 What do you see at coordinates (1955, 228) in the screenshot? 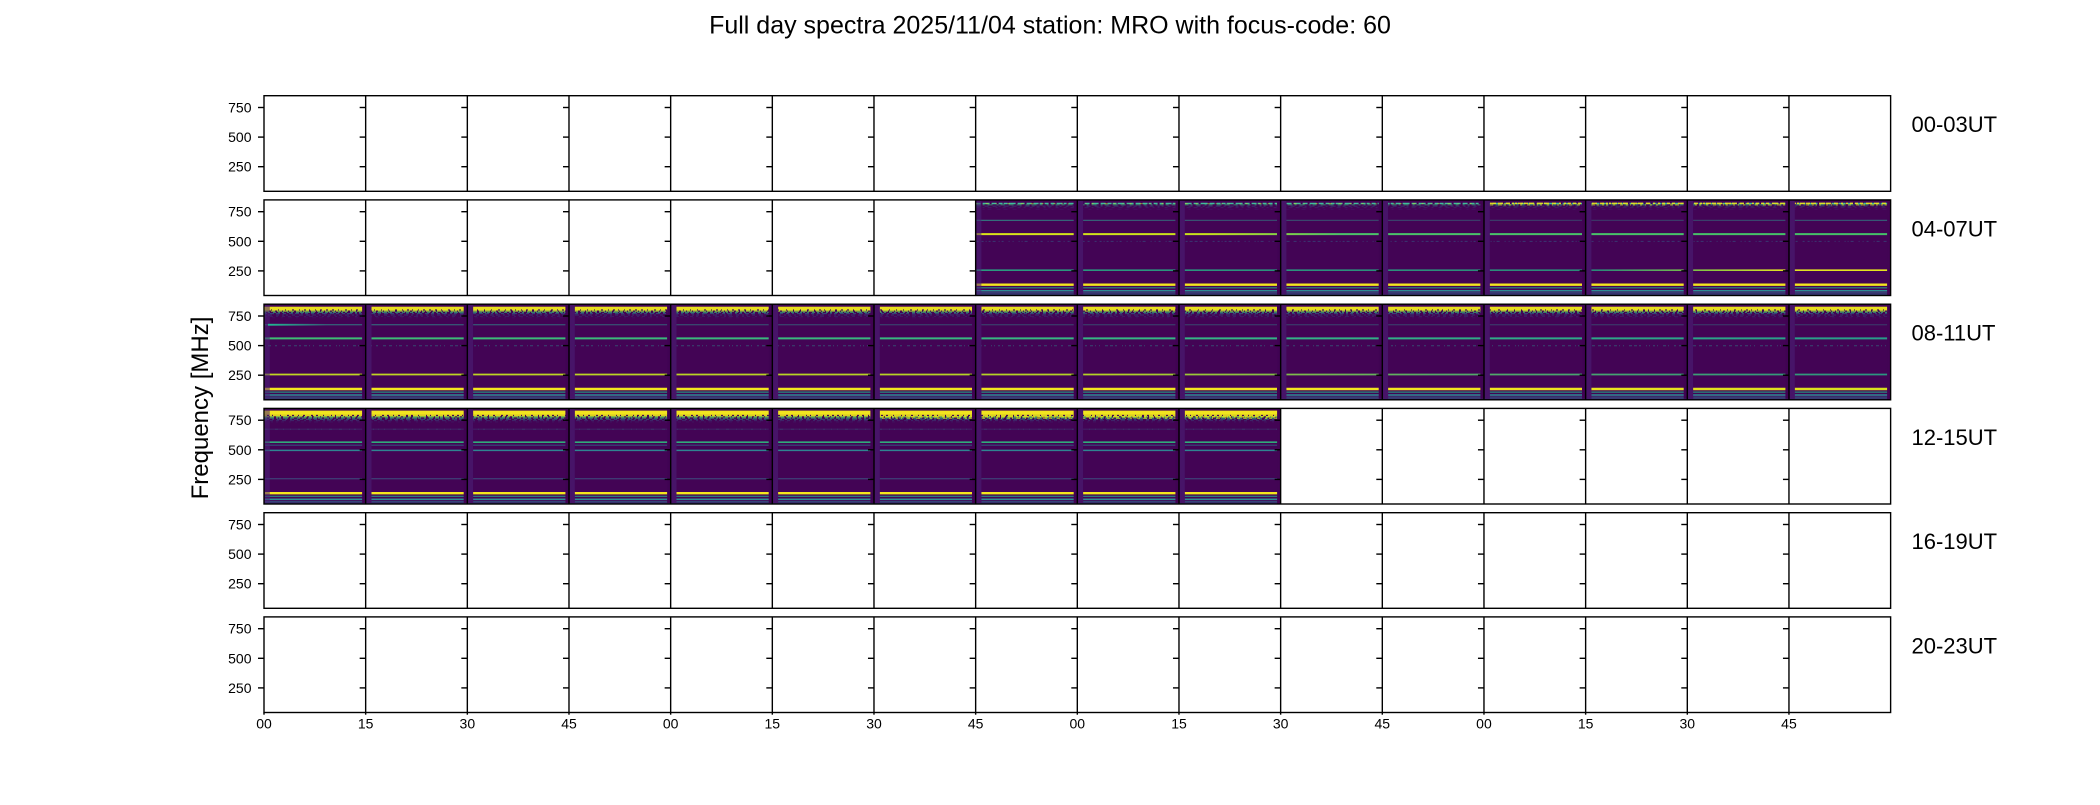
I see `svg-text: 04-07UT` at bounding box center [1955, 228].